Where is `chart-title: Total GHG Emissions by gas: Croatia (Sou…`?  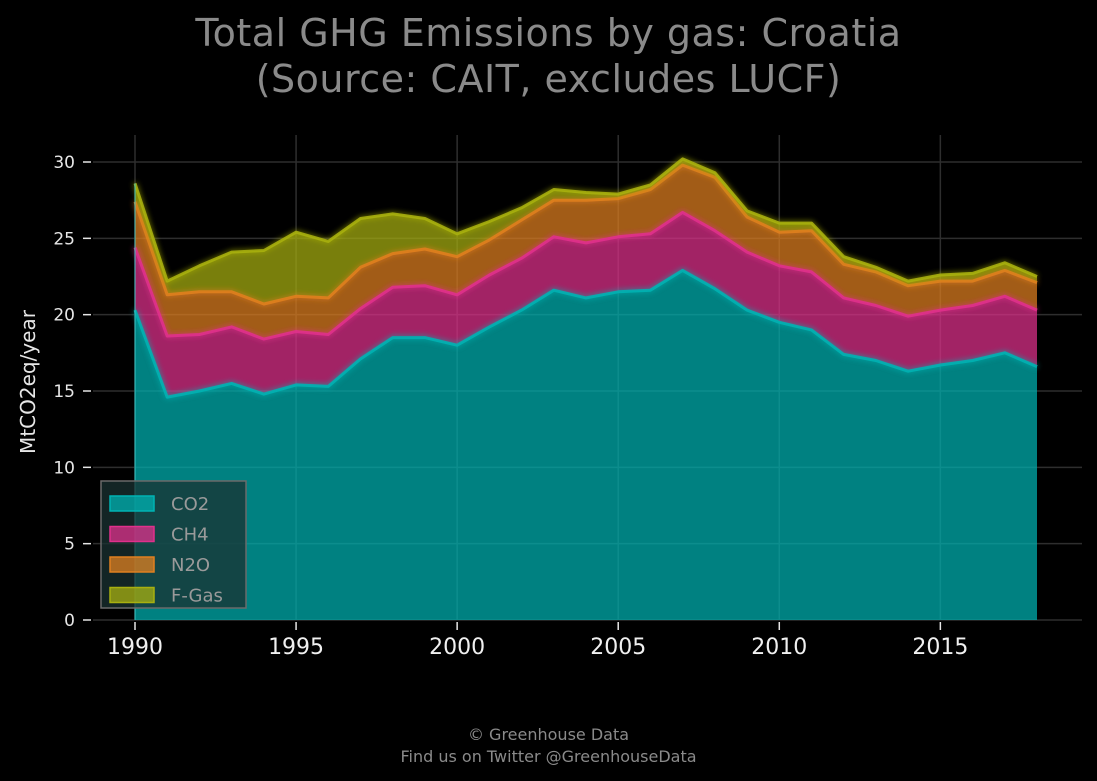 chart-title: Total GHG Emissions by gas: Croatia (Sou… is located at coordinates (548, 56).